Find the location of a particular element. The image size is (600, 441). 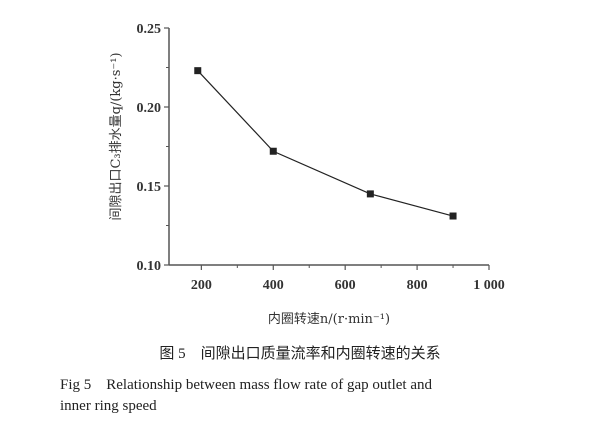

y-tick-label: 0.20 is located at coordinates (149, 108).